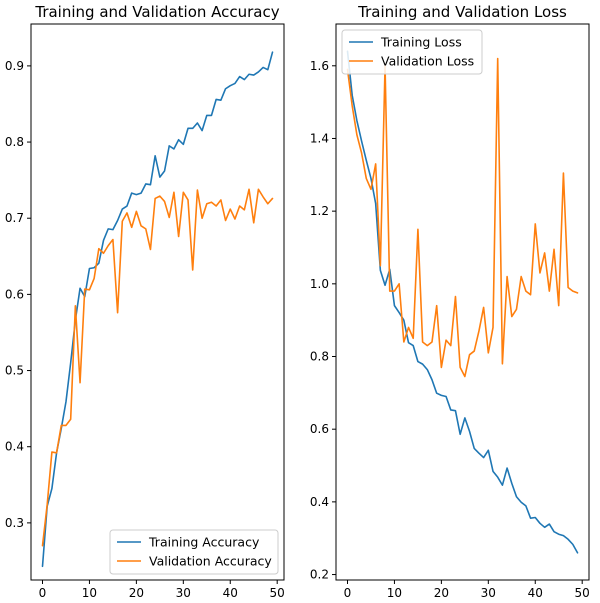 The image size is (600, 603). Describe the element at coordinates (89, 593) in the screenshot. I see `accuracy-x-tick-label: 10` at that location.